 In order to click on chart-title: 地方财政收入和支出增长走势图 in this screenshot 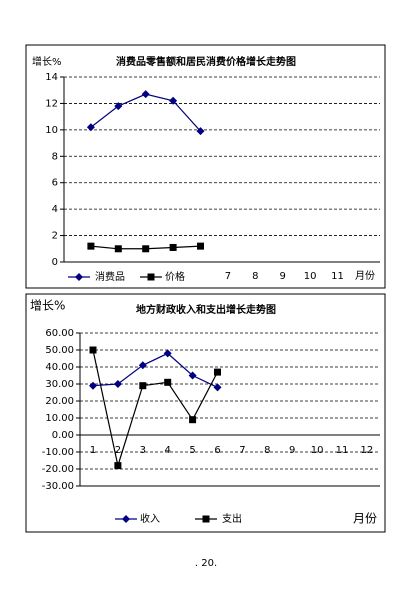, I will do `click(206, 309)`.